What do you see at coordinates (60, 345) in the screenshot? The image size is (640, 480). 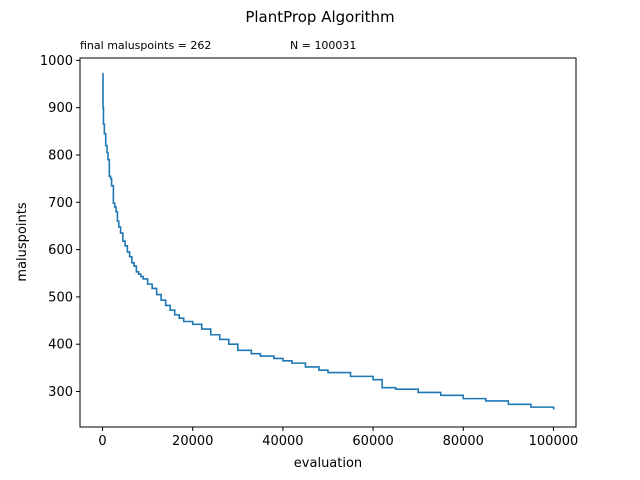 I see `y-tick-label: 400` at bounding box center [60, 345].